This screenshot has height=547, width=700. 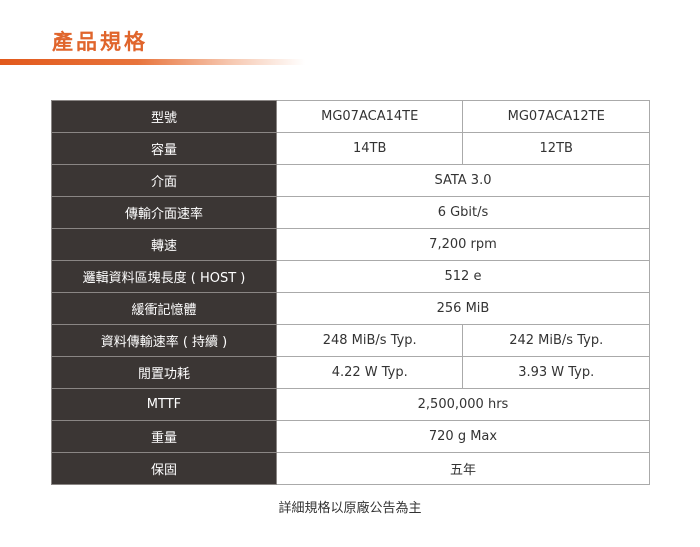 What do you see at coordinates (463, 308) in the screenshot?
I see `spec-value: 256 MiB` at bounding box center [463, 308].